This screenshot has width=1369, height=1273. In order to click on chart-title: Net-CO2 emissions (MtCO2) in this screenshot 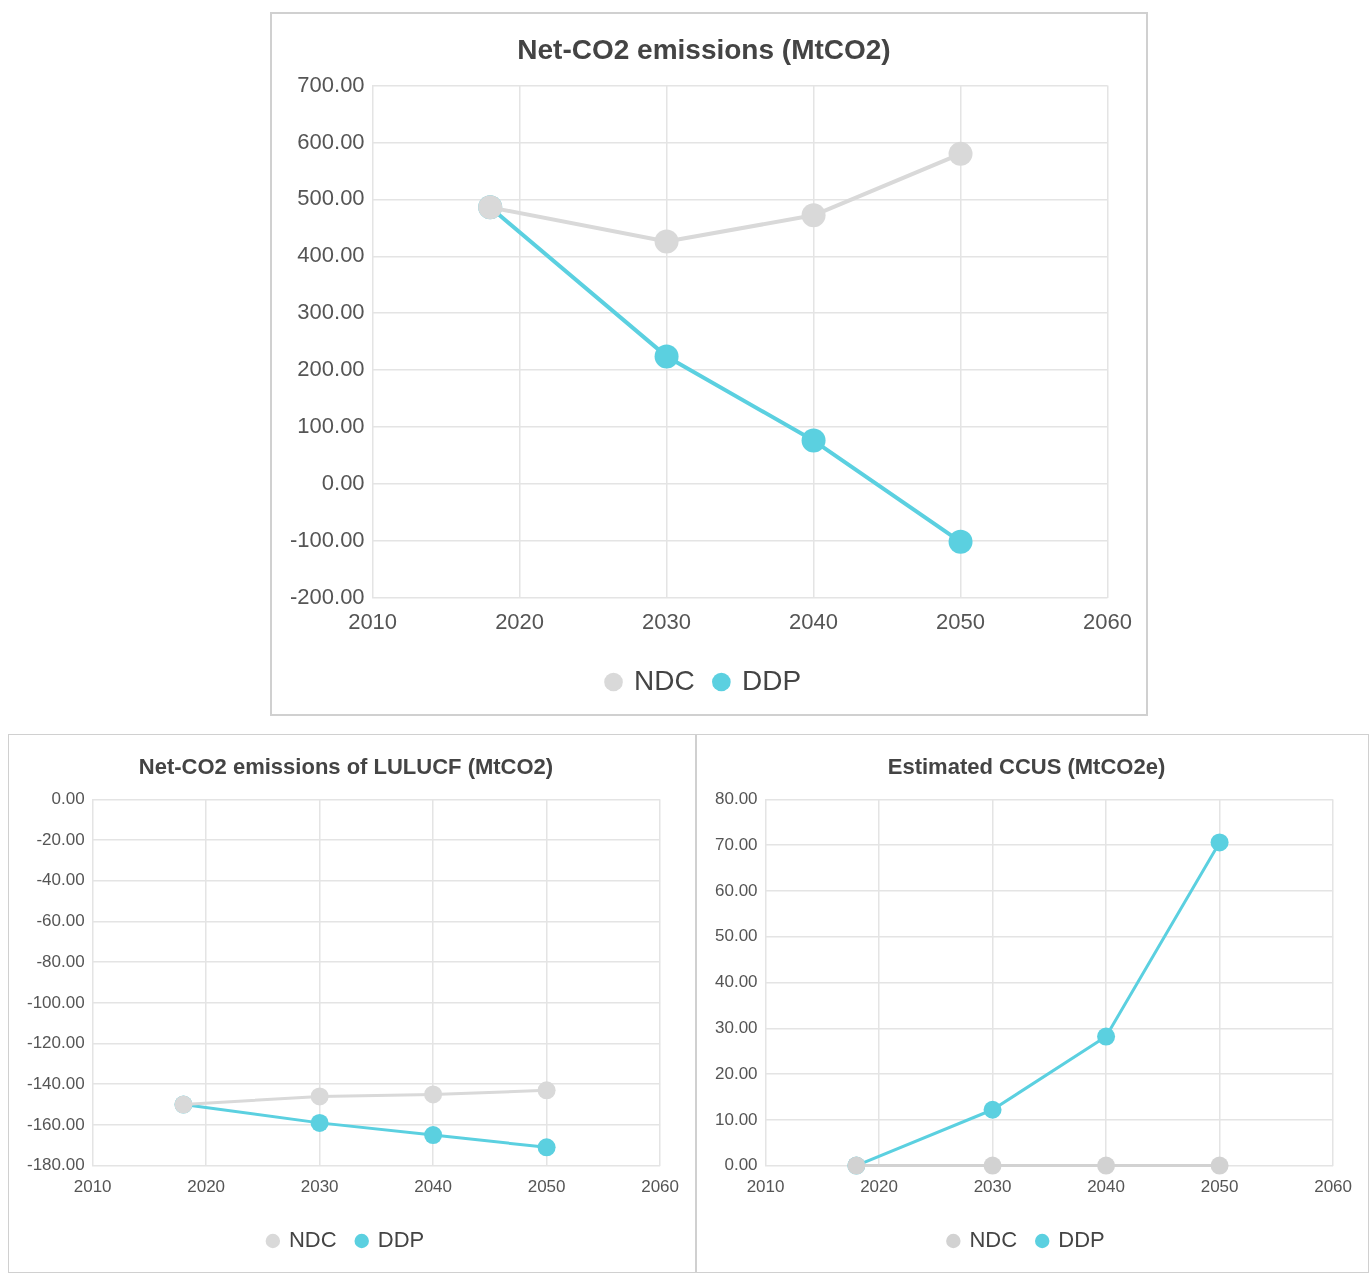, I will do `click(704, 49)`.